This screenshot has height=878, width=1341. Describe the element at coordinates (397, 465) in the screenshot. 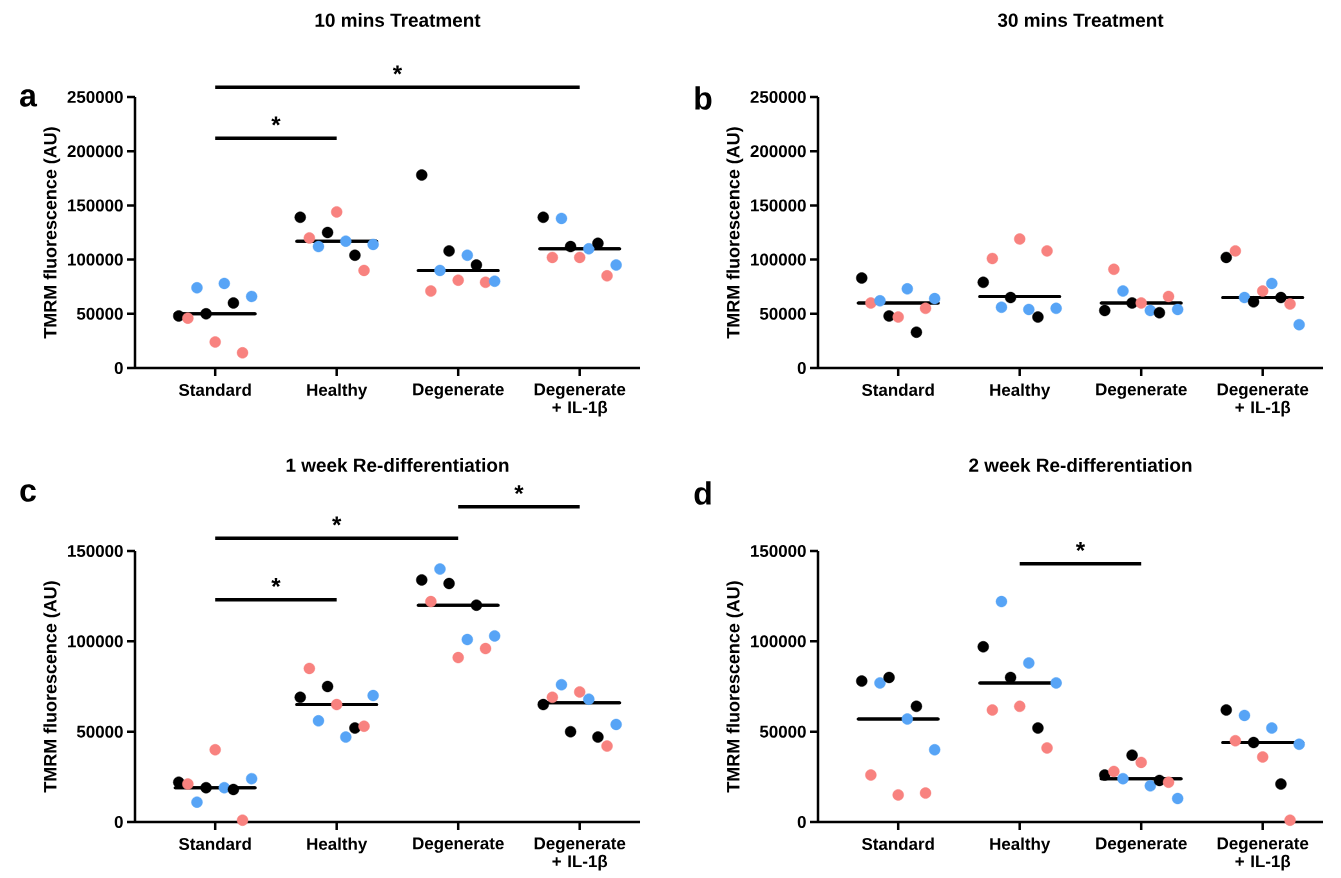

I see `chart-title: 1 week Re-differentiation` at that location.